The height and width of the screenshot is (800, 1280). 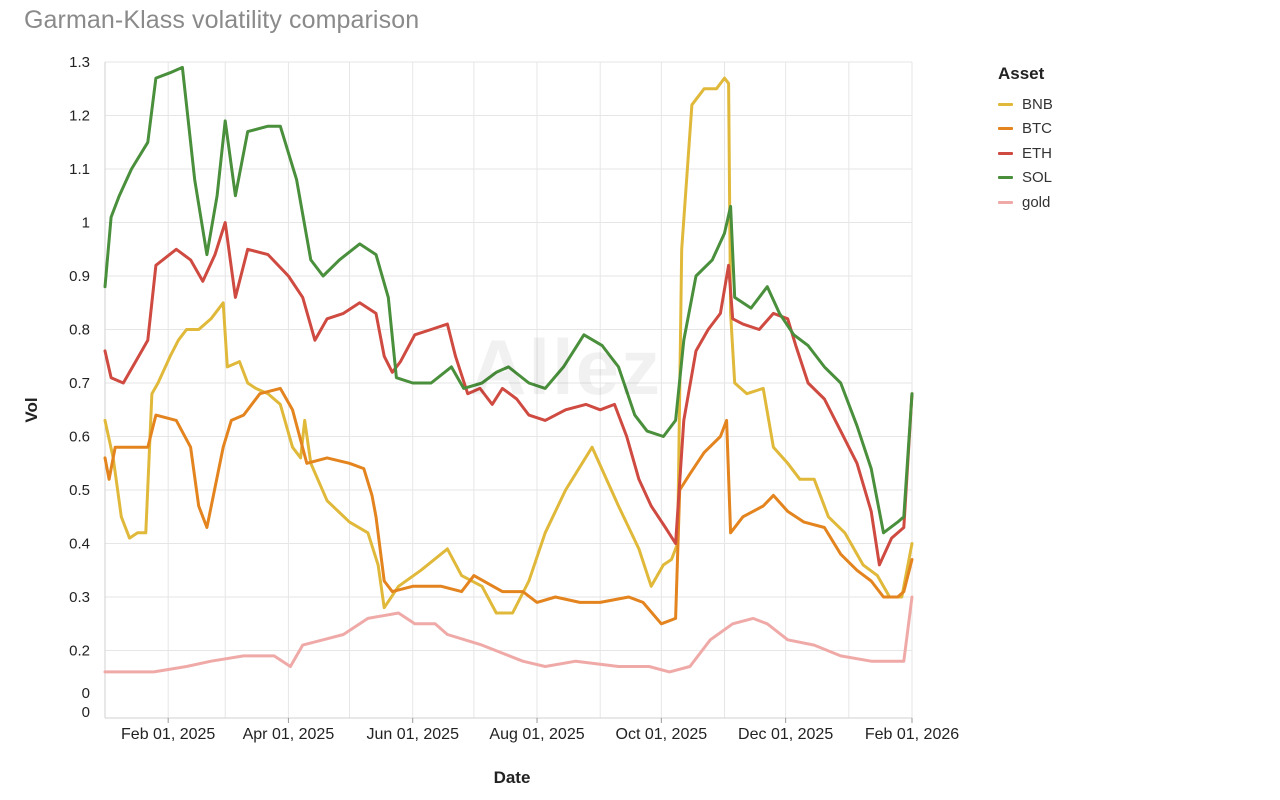 I want to click on legend: Asset BNB BTC ETH SOL gold, so click(x=1025, y=139).